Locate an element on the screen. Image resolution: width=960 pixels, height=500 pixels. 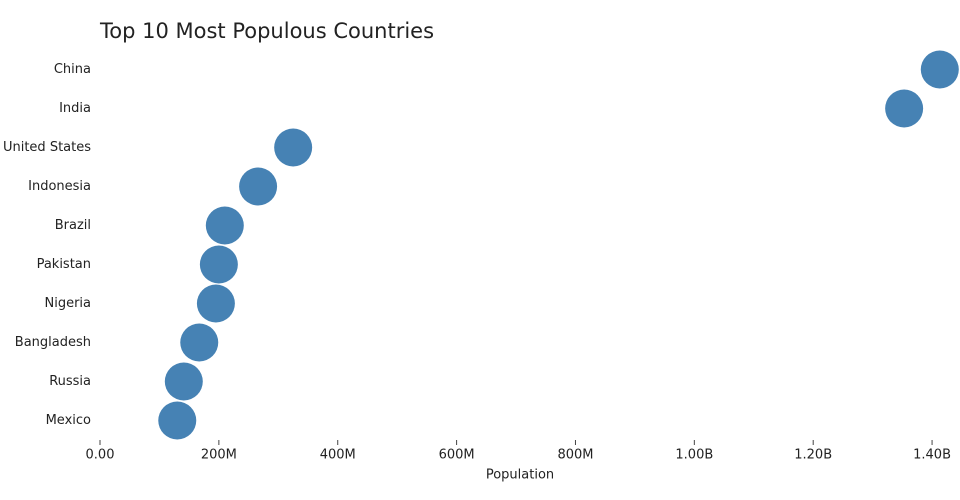
y-tick-label: Indonesia is located at coordinates (59, 186).